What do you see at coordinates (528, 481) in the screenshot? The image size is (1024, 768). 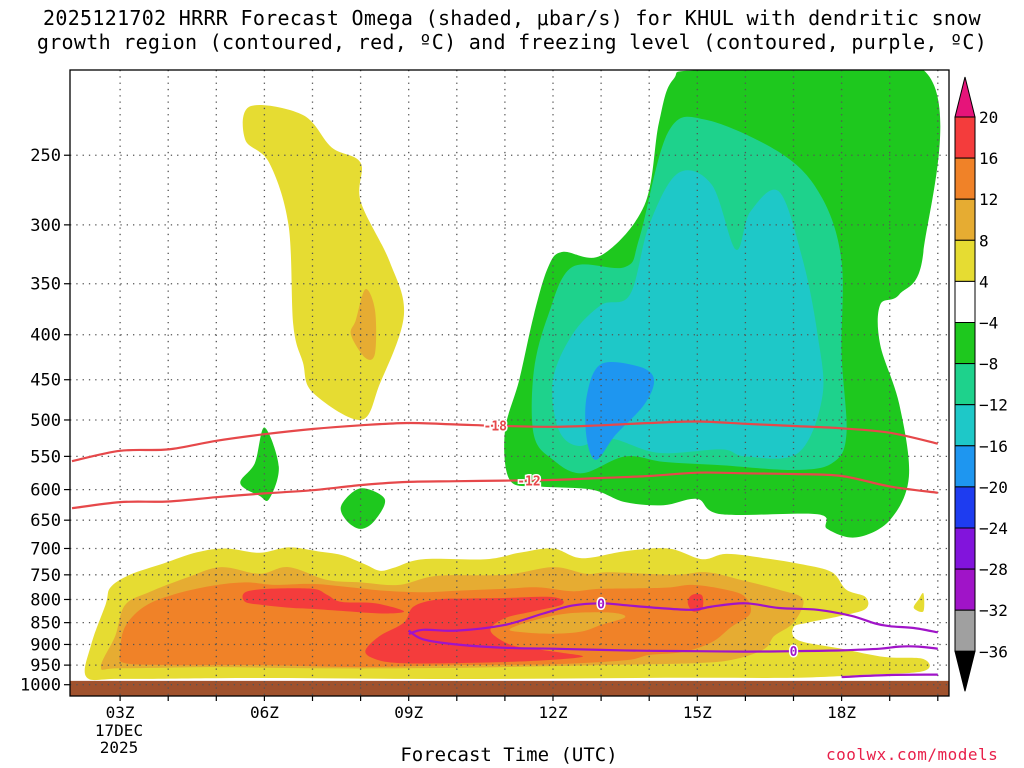 I see `contour-label-dendritic-minus12: -12` at bounding box center [528, 481].